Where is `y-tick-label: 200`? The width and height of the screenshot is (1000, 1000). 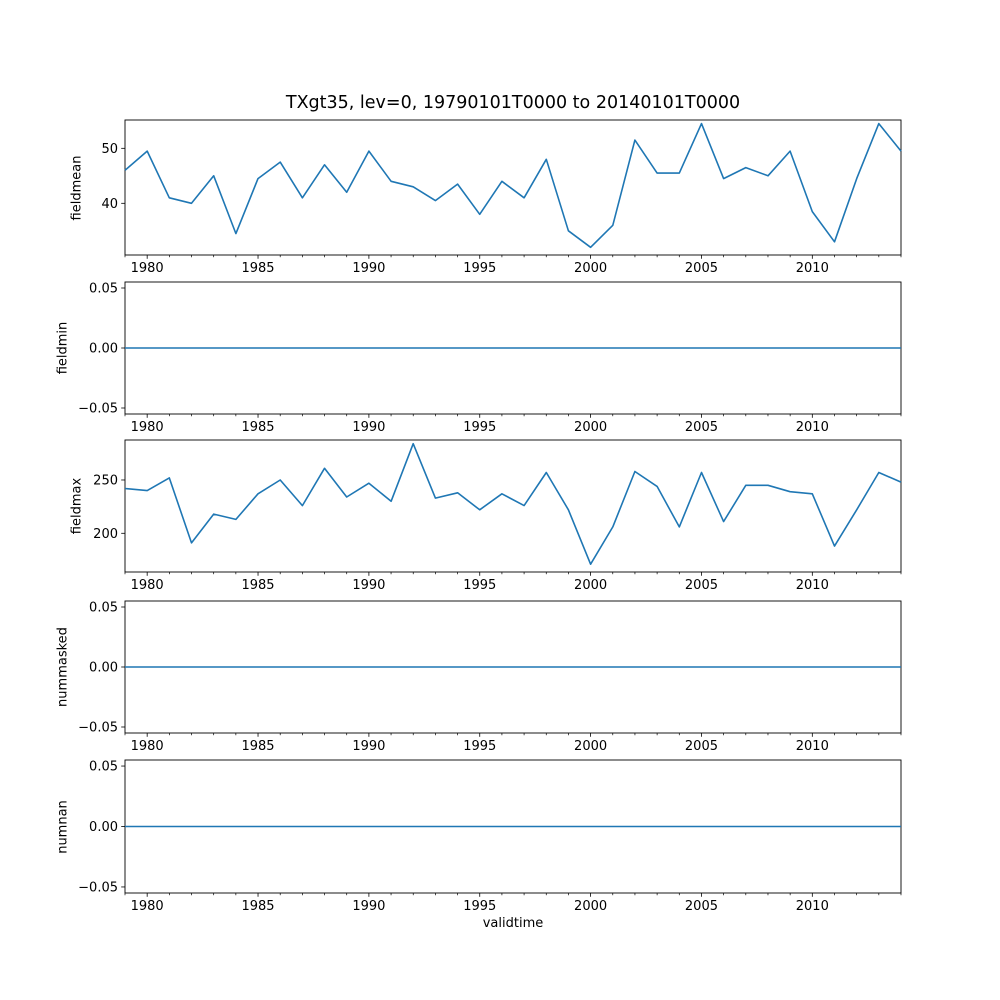 y-tick-label: 200 is located at coordinates (105, 534).